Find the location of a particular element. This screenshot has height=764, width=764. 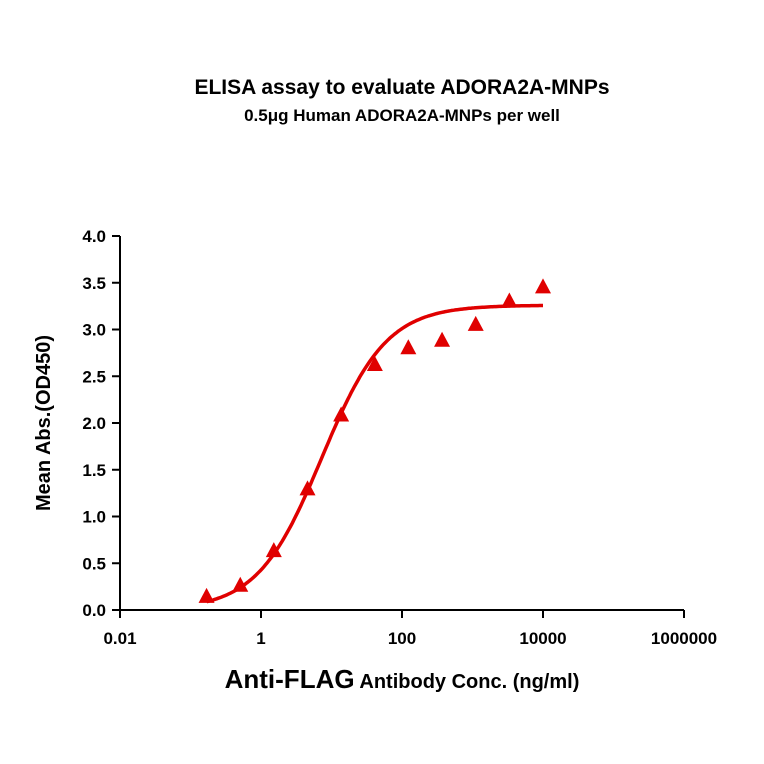

y-tick-label: 1.0 is located at coordinates (94, 517).